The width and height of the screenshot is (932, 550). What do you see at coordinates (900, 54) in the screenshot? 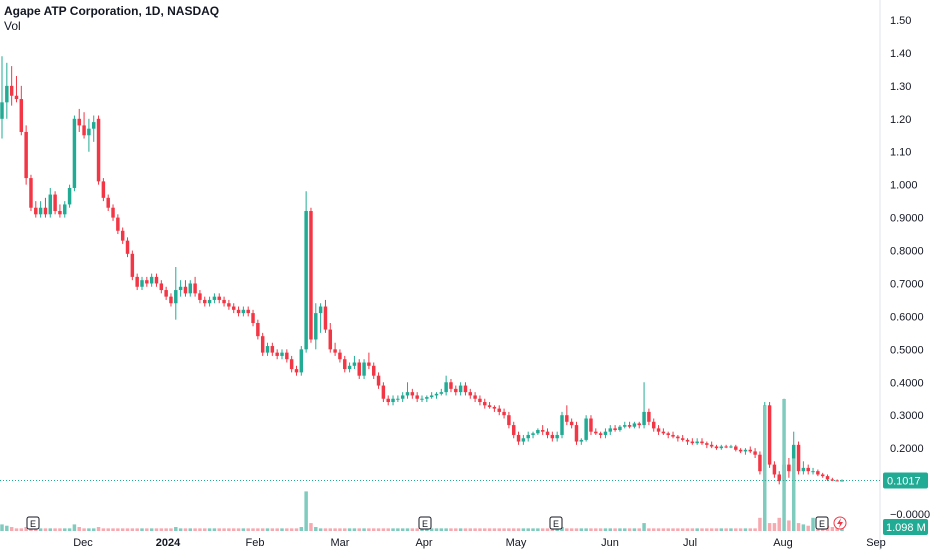
I see `price-tick-label: 1.40` at bounding box center [900, 54].